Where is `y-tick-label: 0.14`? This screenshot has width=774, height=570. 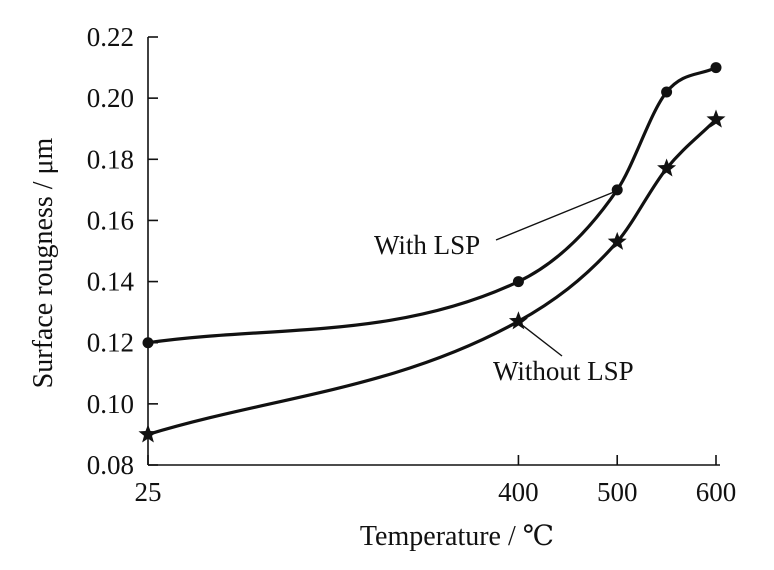 y-tick-label: 0.14 is located at coordinates (111, 282).